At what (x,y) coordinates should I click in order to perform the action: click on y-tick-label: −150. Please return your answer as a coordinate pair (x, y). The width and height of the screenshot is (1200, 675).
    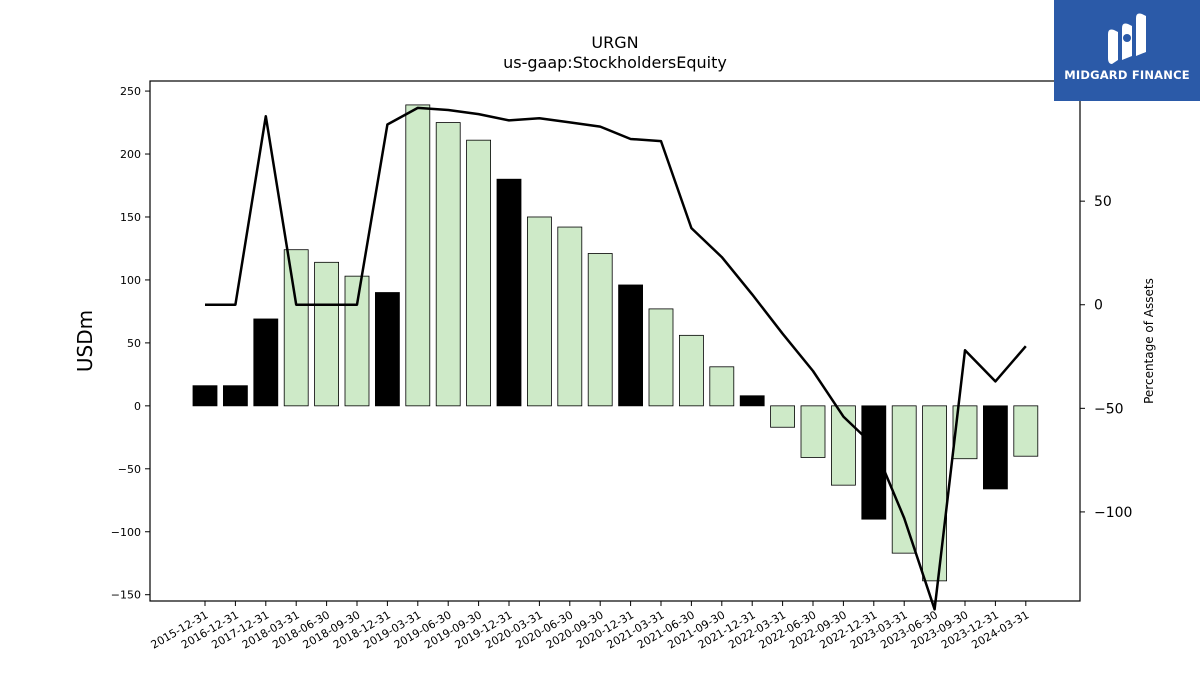
    Looking at the image, I should click on (126, 595).